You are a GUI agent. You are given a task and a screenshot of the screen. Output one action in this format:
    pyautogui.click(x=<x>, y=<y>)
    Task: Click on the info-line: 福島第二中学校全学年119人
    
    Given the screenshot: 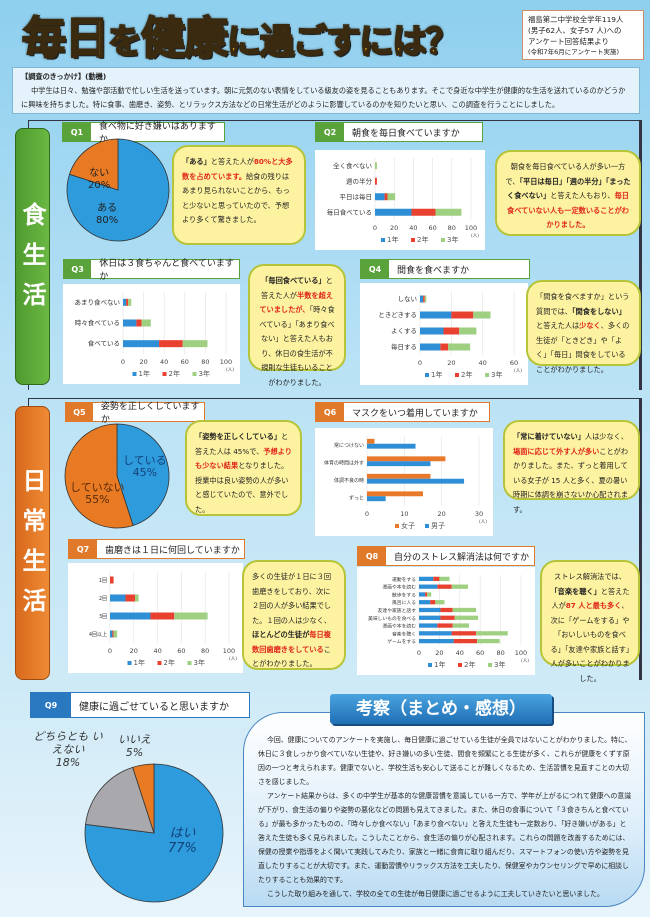 What is the action you would take?
    pyautogui.click(x=576, y=19)
    